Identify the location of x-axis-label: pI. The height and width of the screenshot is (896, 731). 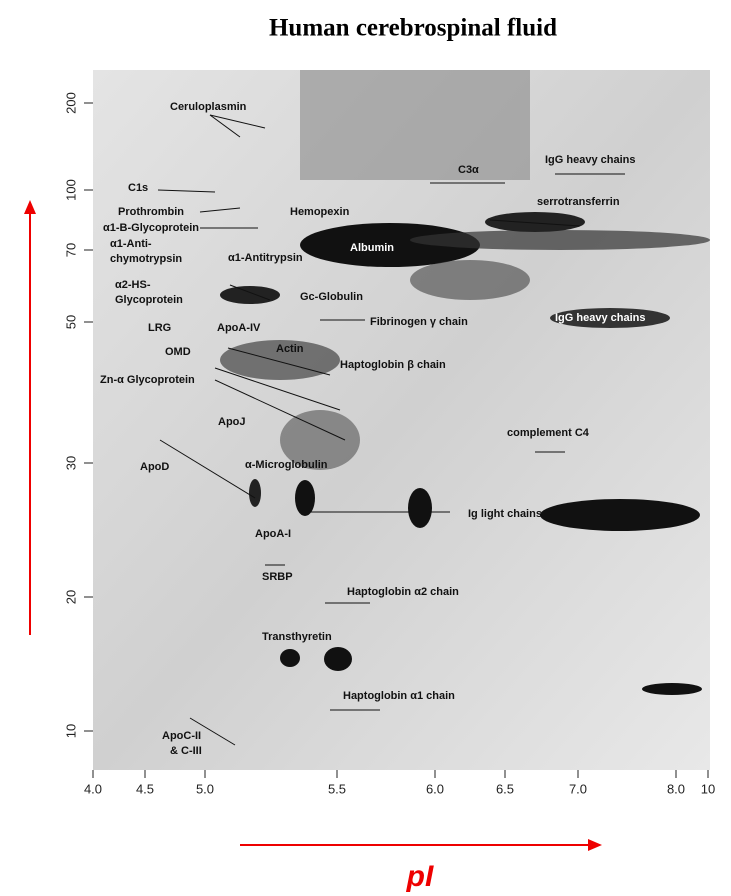
(420, 876).